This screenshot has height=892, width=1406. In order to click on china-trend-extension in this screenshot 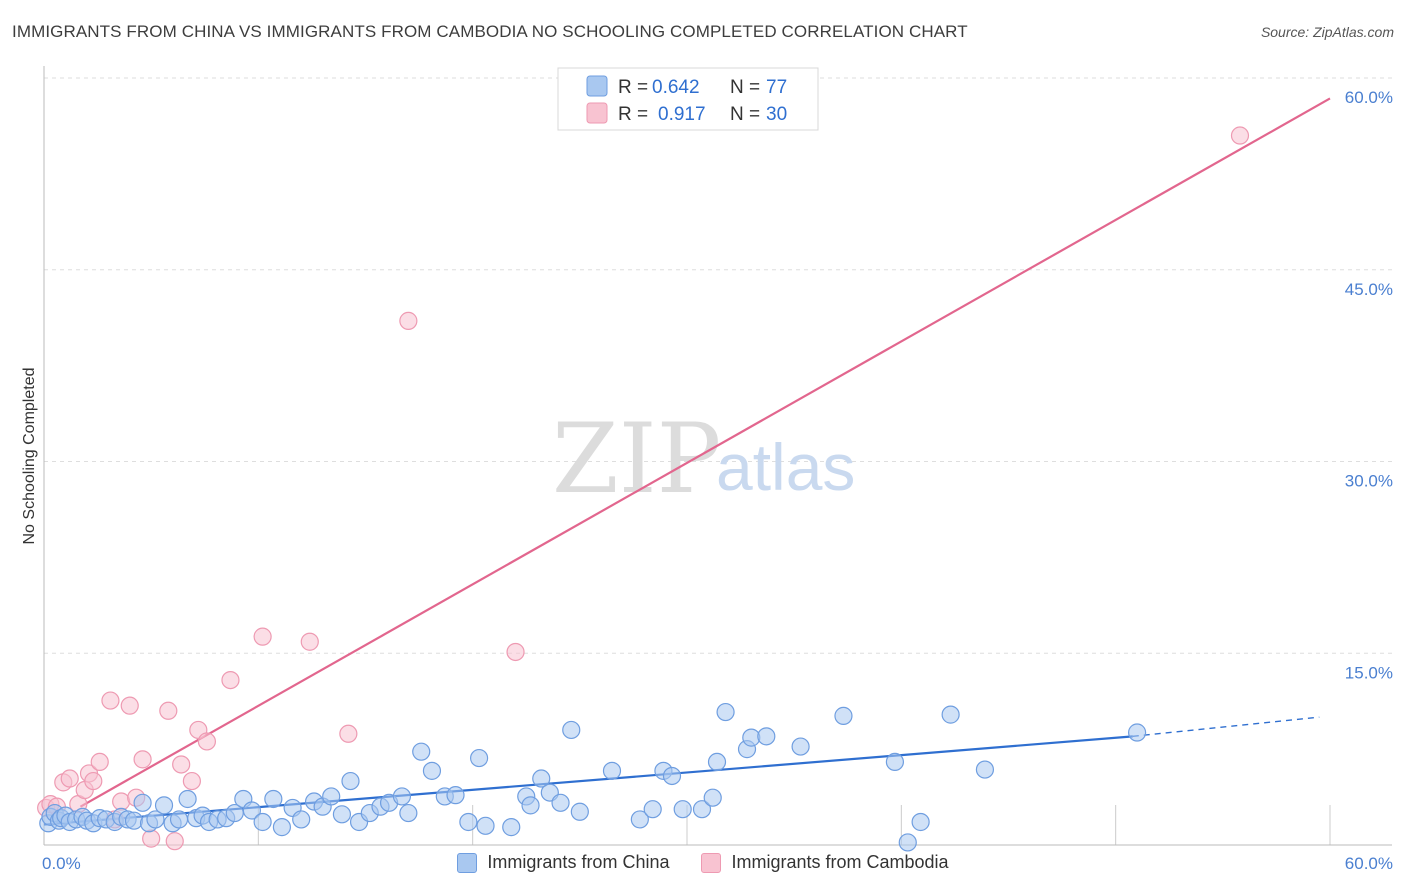, I will do `click(1226, 727)`.